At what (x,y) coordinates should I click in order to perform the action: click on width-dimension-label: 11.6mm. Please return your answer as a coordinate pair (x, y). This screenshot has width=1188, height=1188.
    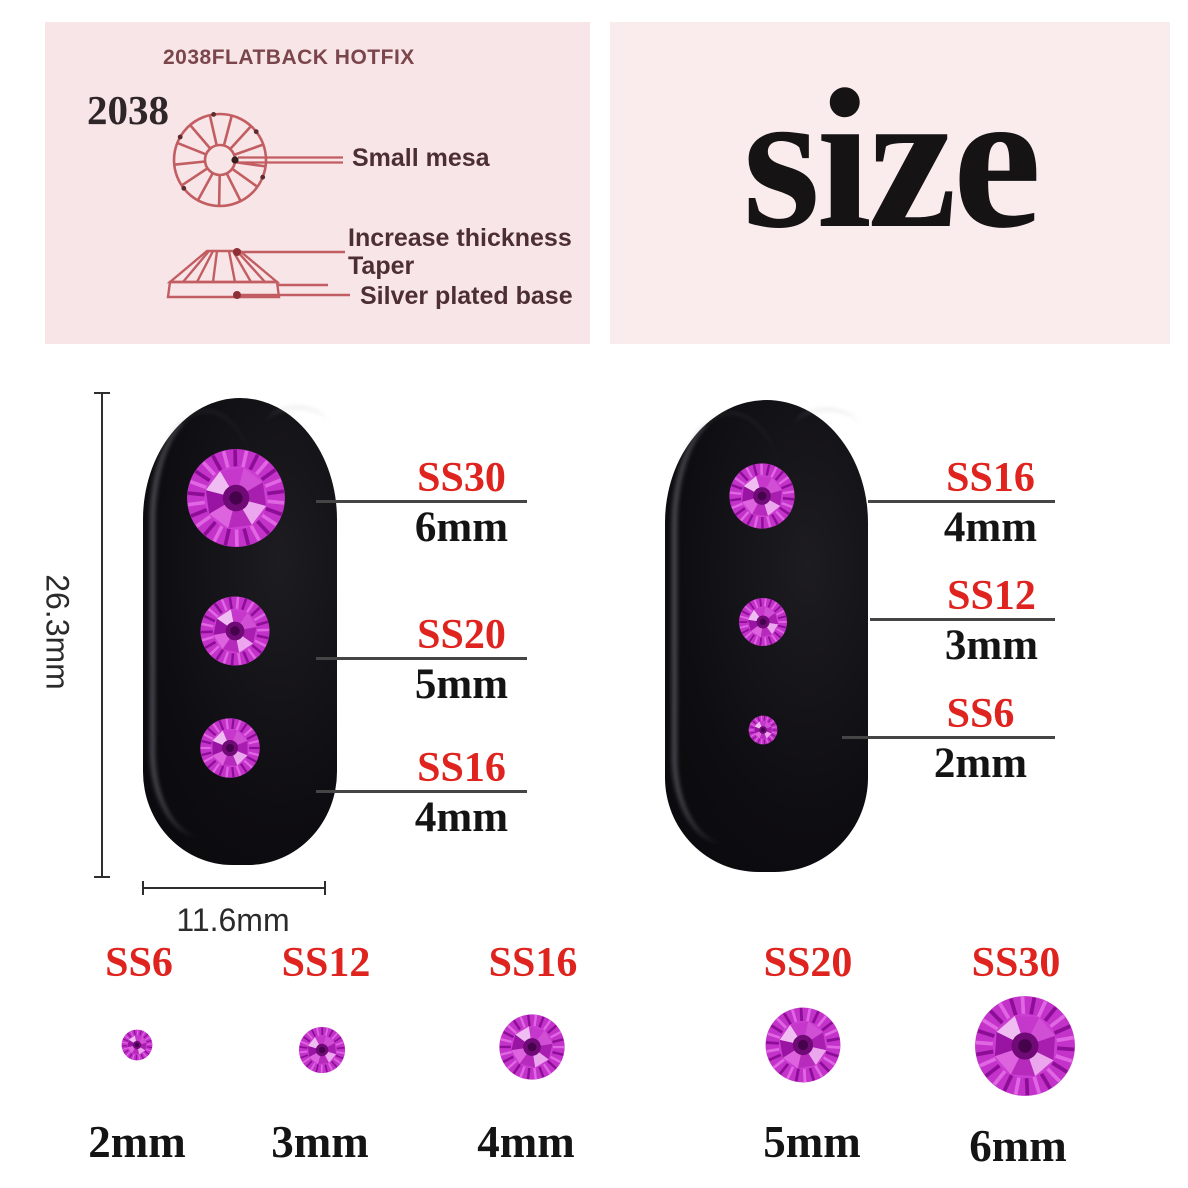
    Looking at the image, I should click on (233, 920).